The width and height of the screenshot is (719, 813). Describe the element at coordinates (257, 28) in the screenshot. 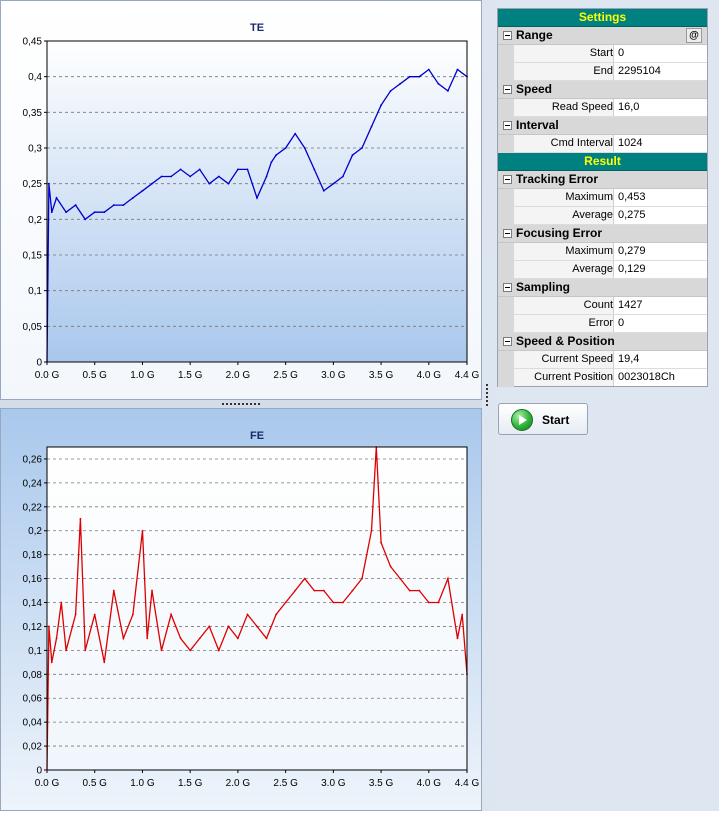

I see `chart-title: TE` at that location.